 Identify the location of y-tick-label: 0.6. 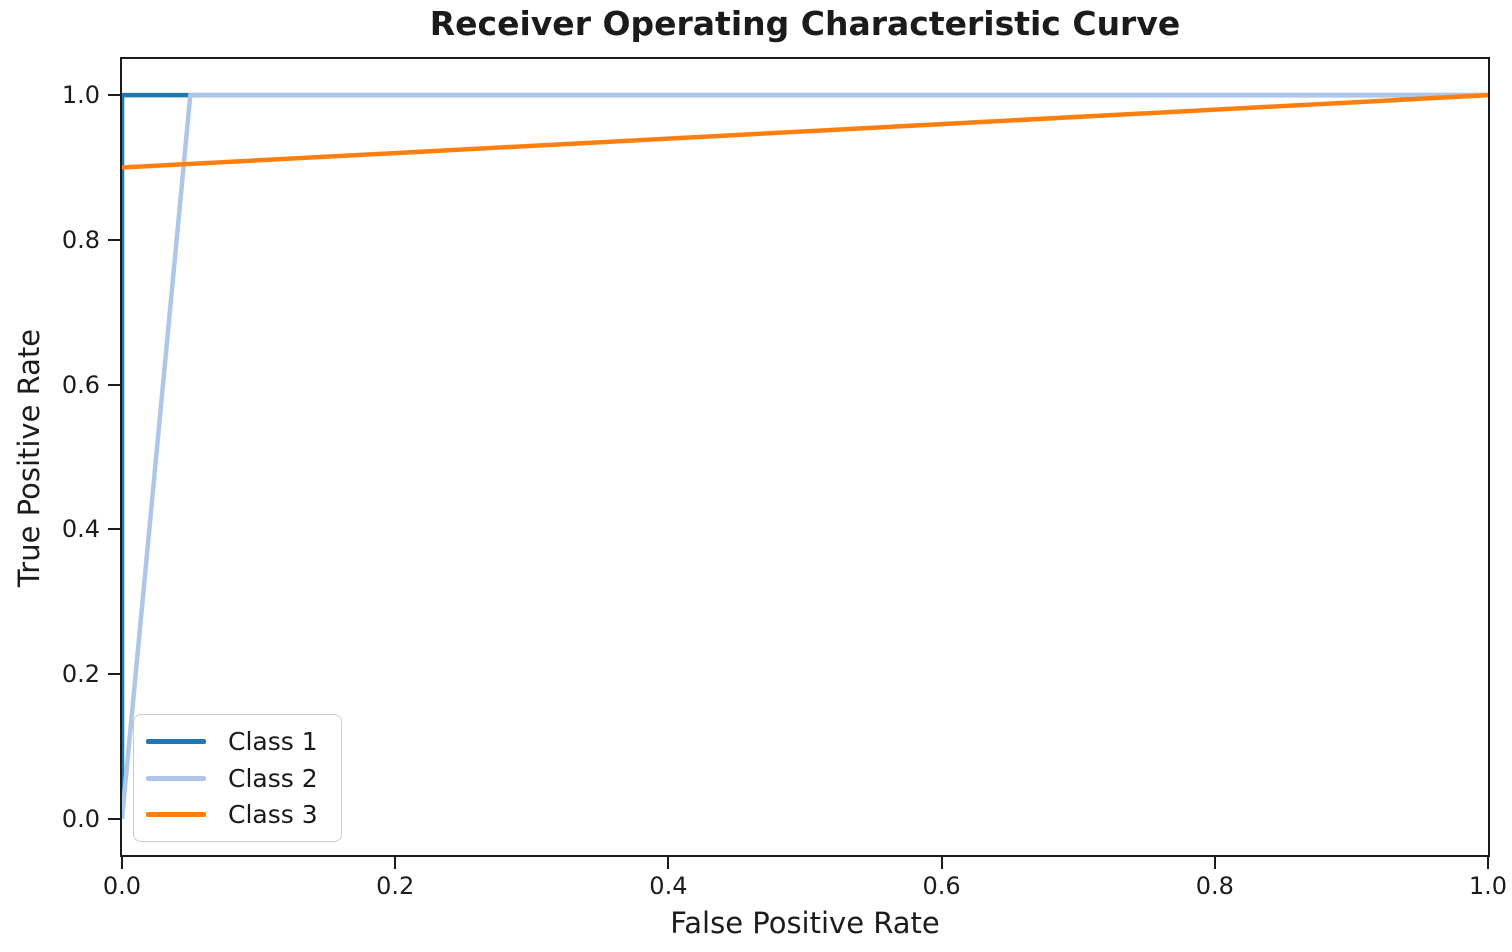
(80, 384).